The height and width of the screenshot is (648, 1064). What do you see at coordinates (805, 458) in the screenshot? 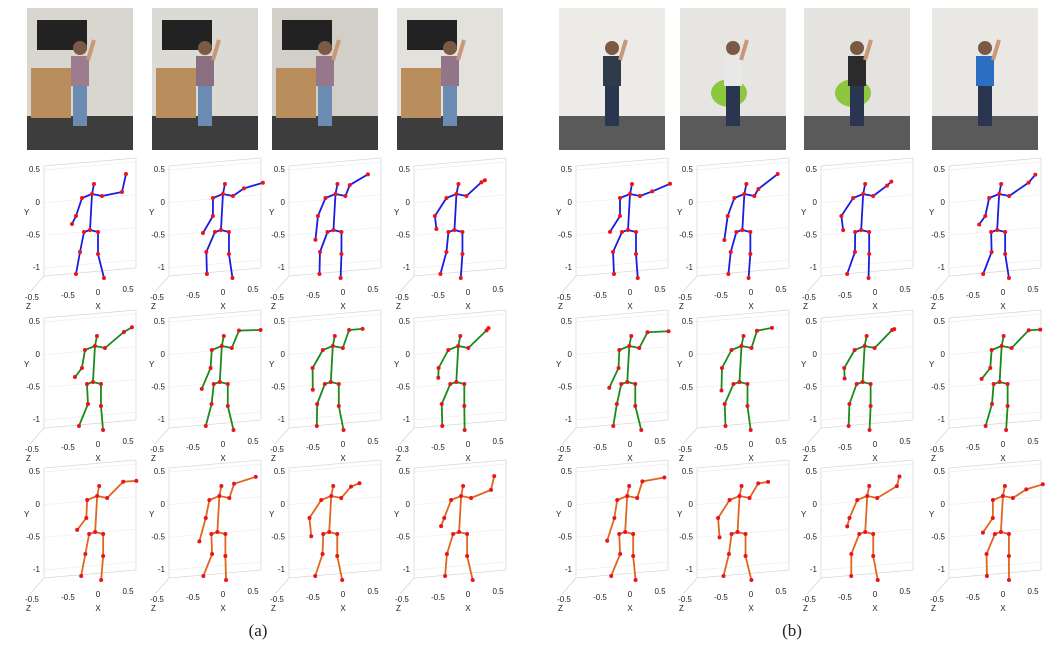
I see `z-axis-label: Z` at bounding box center [805, 458].